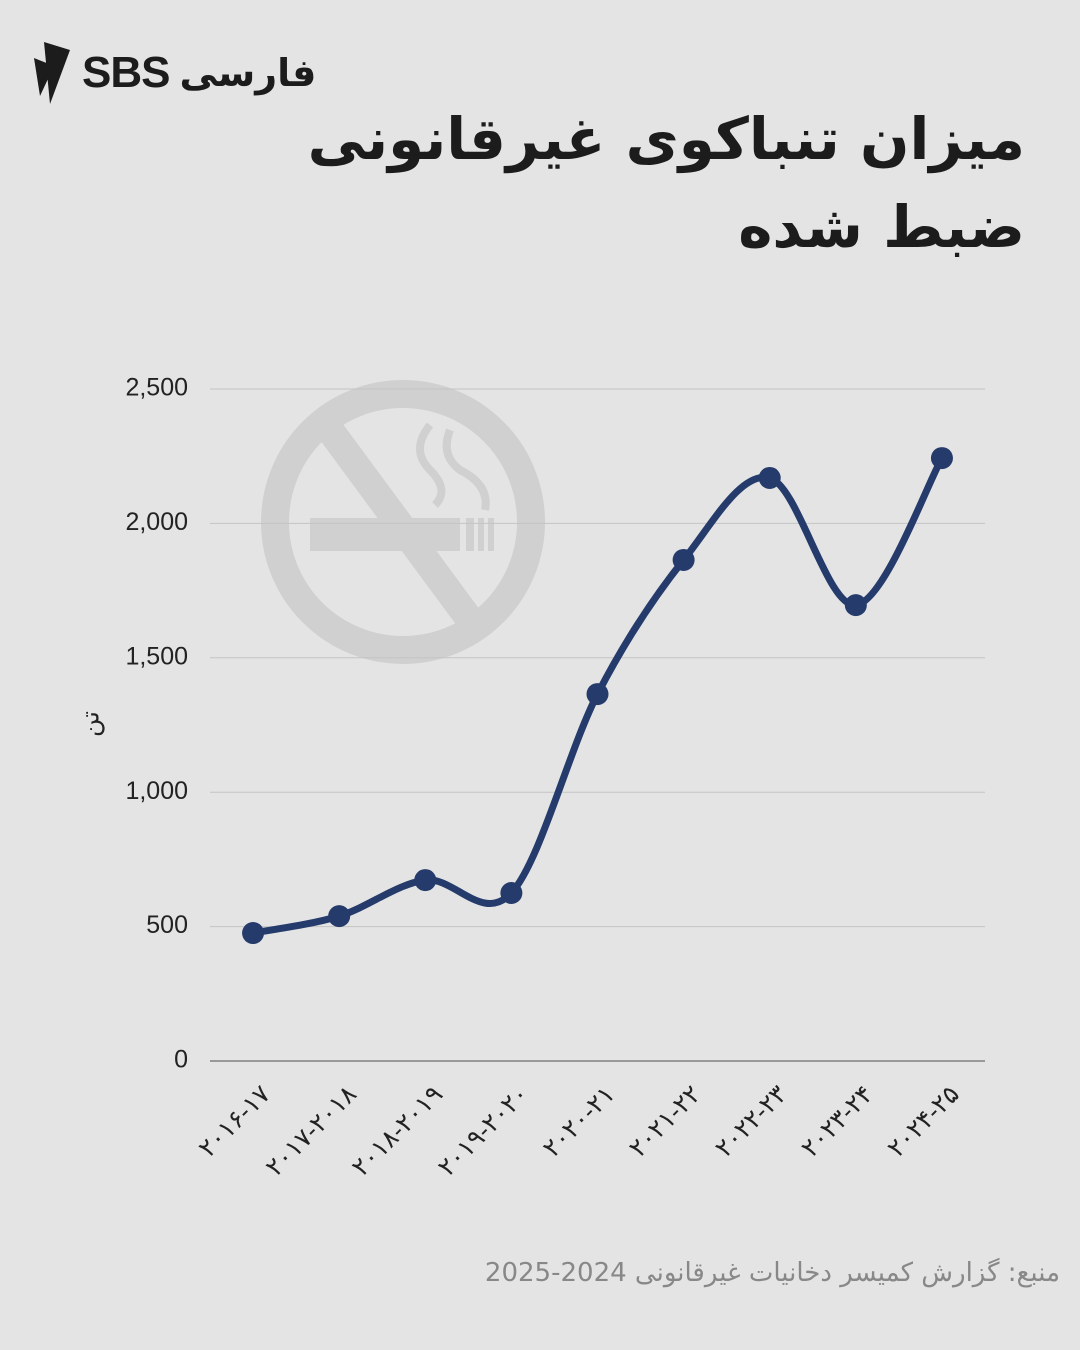 The width and height of the screenshot is (1080, 1350). I want to click on y-tick-label: 2,000, so click(156, 522).